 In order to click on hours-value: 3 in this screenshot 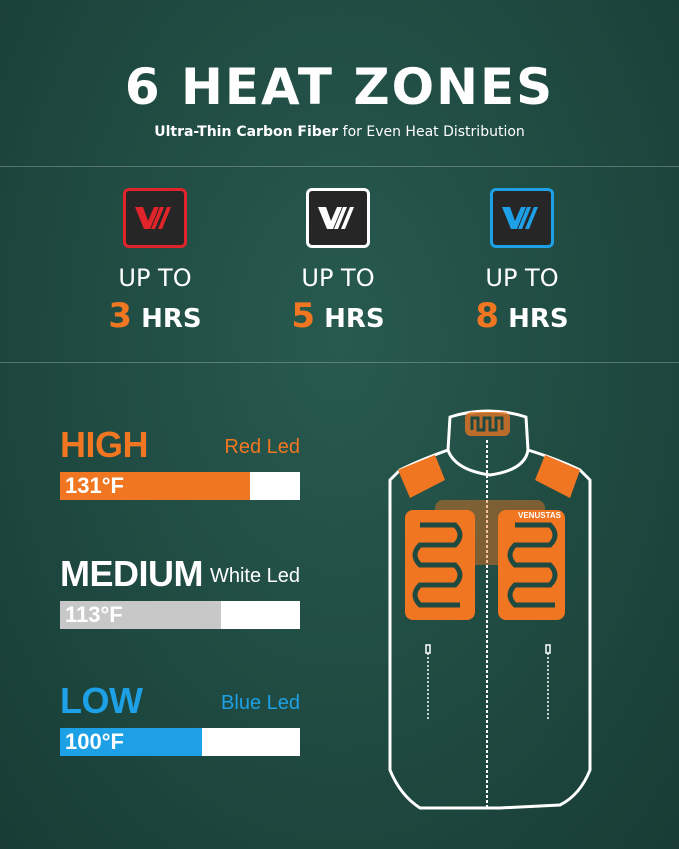, I will do `click(120, 316)`.